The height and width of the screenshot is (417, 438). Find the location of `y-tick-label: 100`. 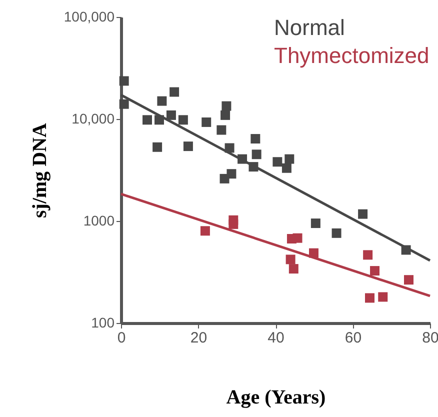

y-tick-label: 100 is located at coordinates (103, 322).